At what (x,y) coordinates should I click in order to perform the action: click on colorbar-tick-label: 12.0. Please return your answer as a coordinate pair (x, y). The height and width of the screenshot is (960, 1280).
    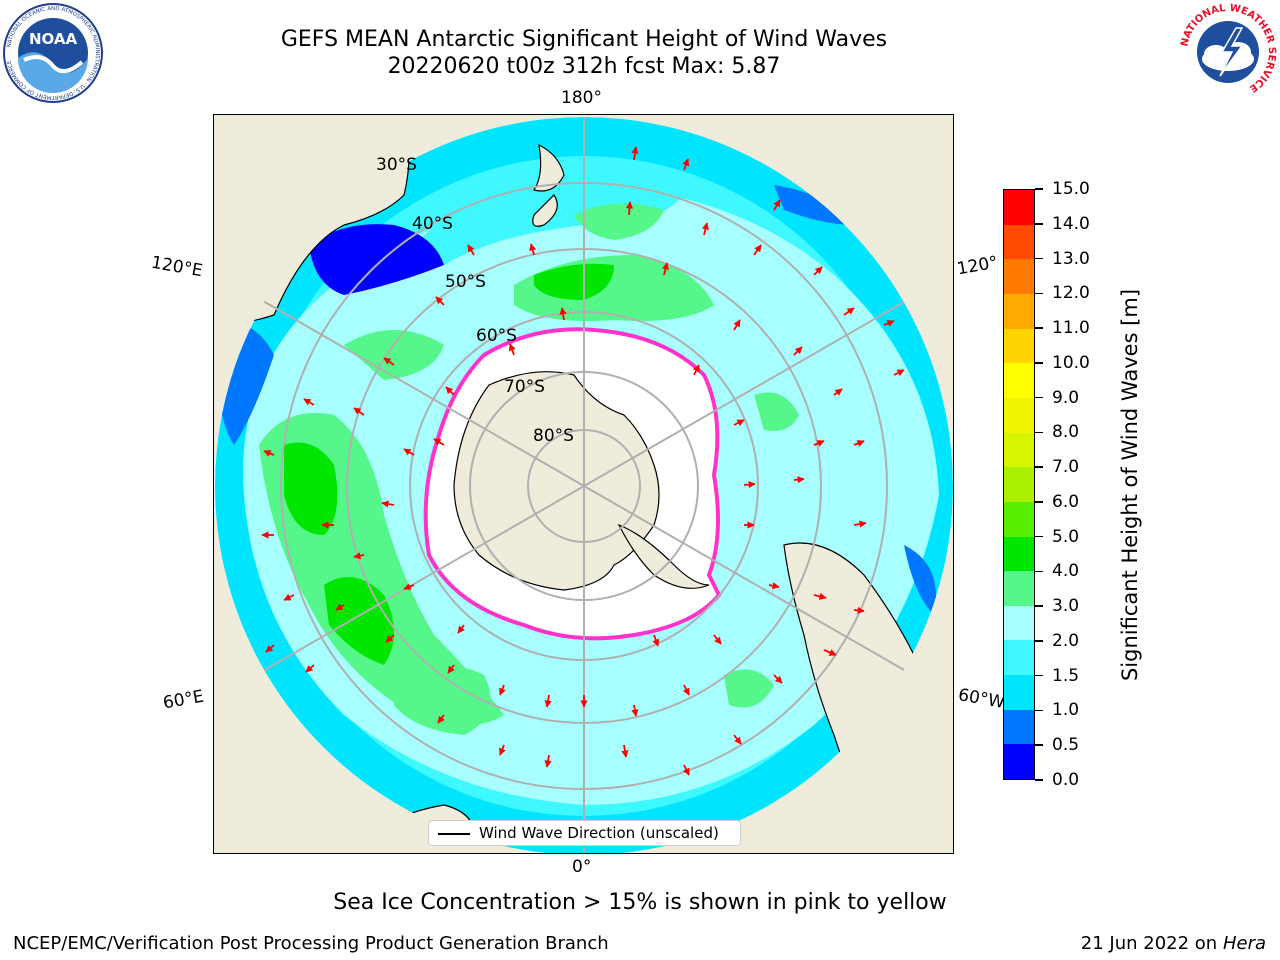
    Looking at the image, I should click on (1071, 293).